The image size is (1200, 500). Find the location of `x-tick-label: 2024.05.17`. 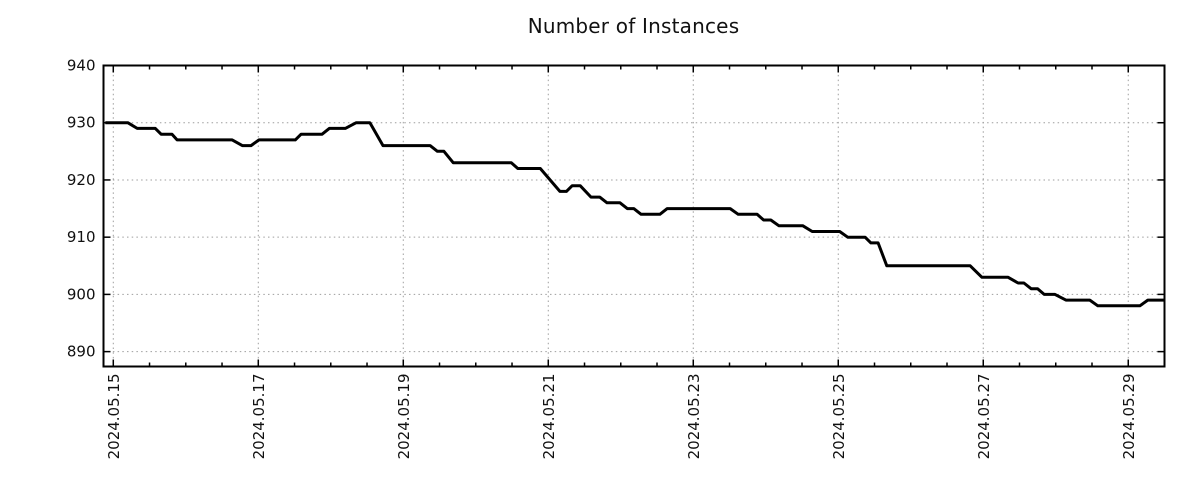

x-tick-label: 2024.05.17 is located at coordinates (259, 417).